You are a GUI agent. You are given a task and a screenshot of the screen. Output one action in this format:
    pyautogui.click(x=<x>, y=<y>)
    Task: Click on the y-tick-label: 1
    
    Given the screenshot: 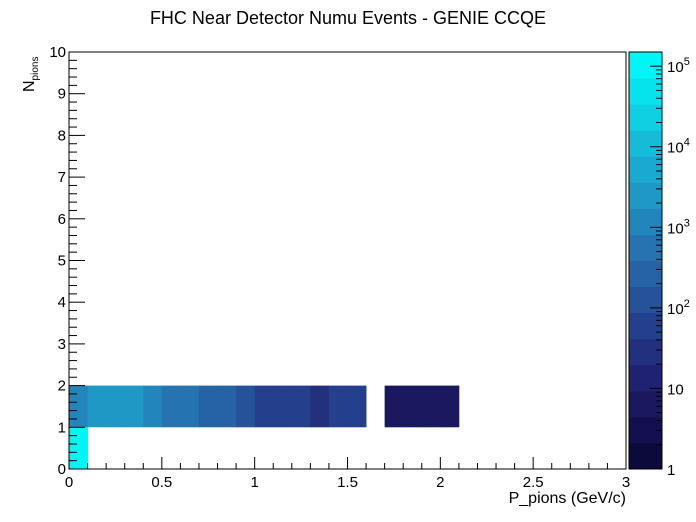 What is the action you would take?
    pyautogui.click(x=62, y=427)
    